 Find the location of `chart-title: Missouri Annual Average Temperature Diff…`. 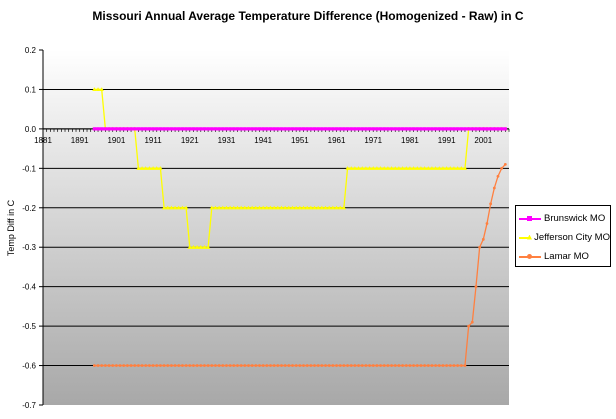

chart-title: Missouri Annual Average Temperature Diff… is located at coordinates (308, 16).